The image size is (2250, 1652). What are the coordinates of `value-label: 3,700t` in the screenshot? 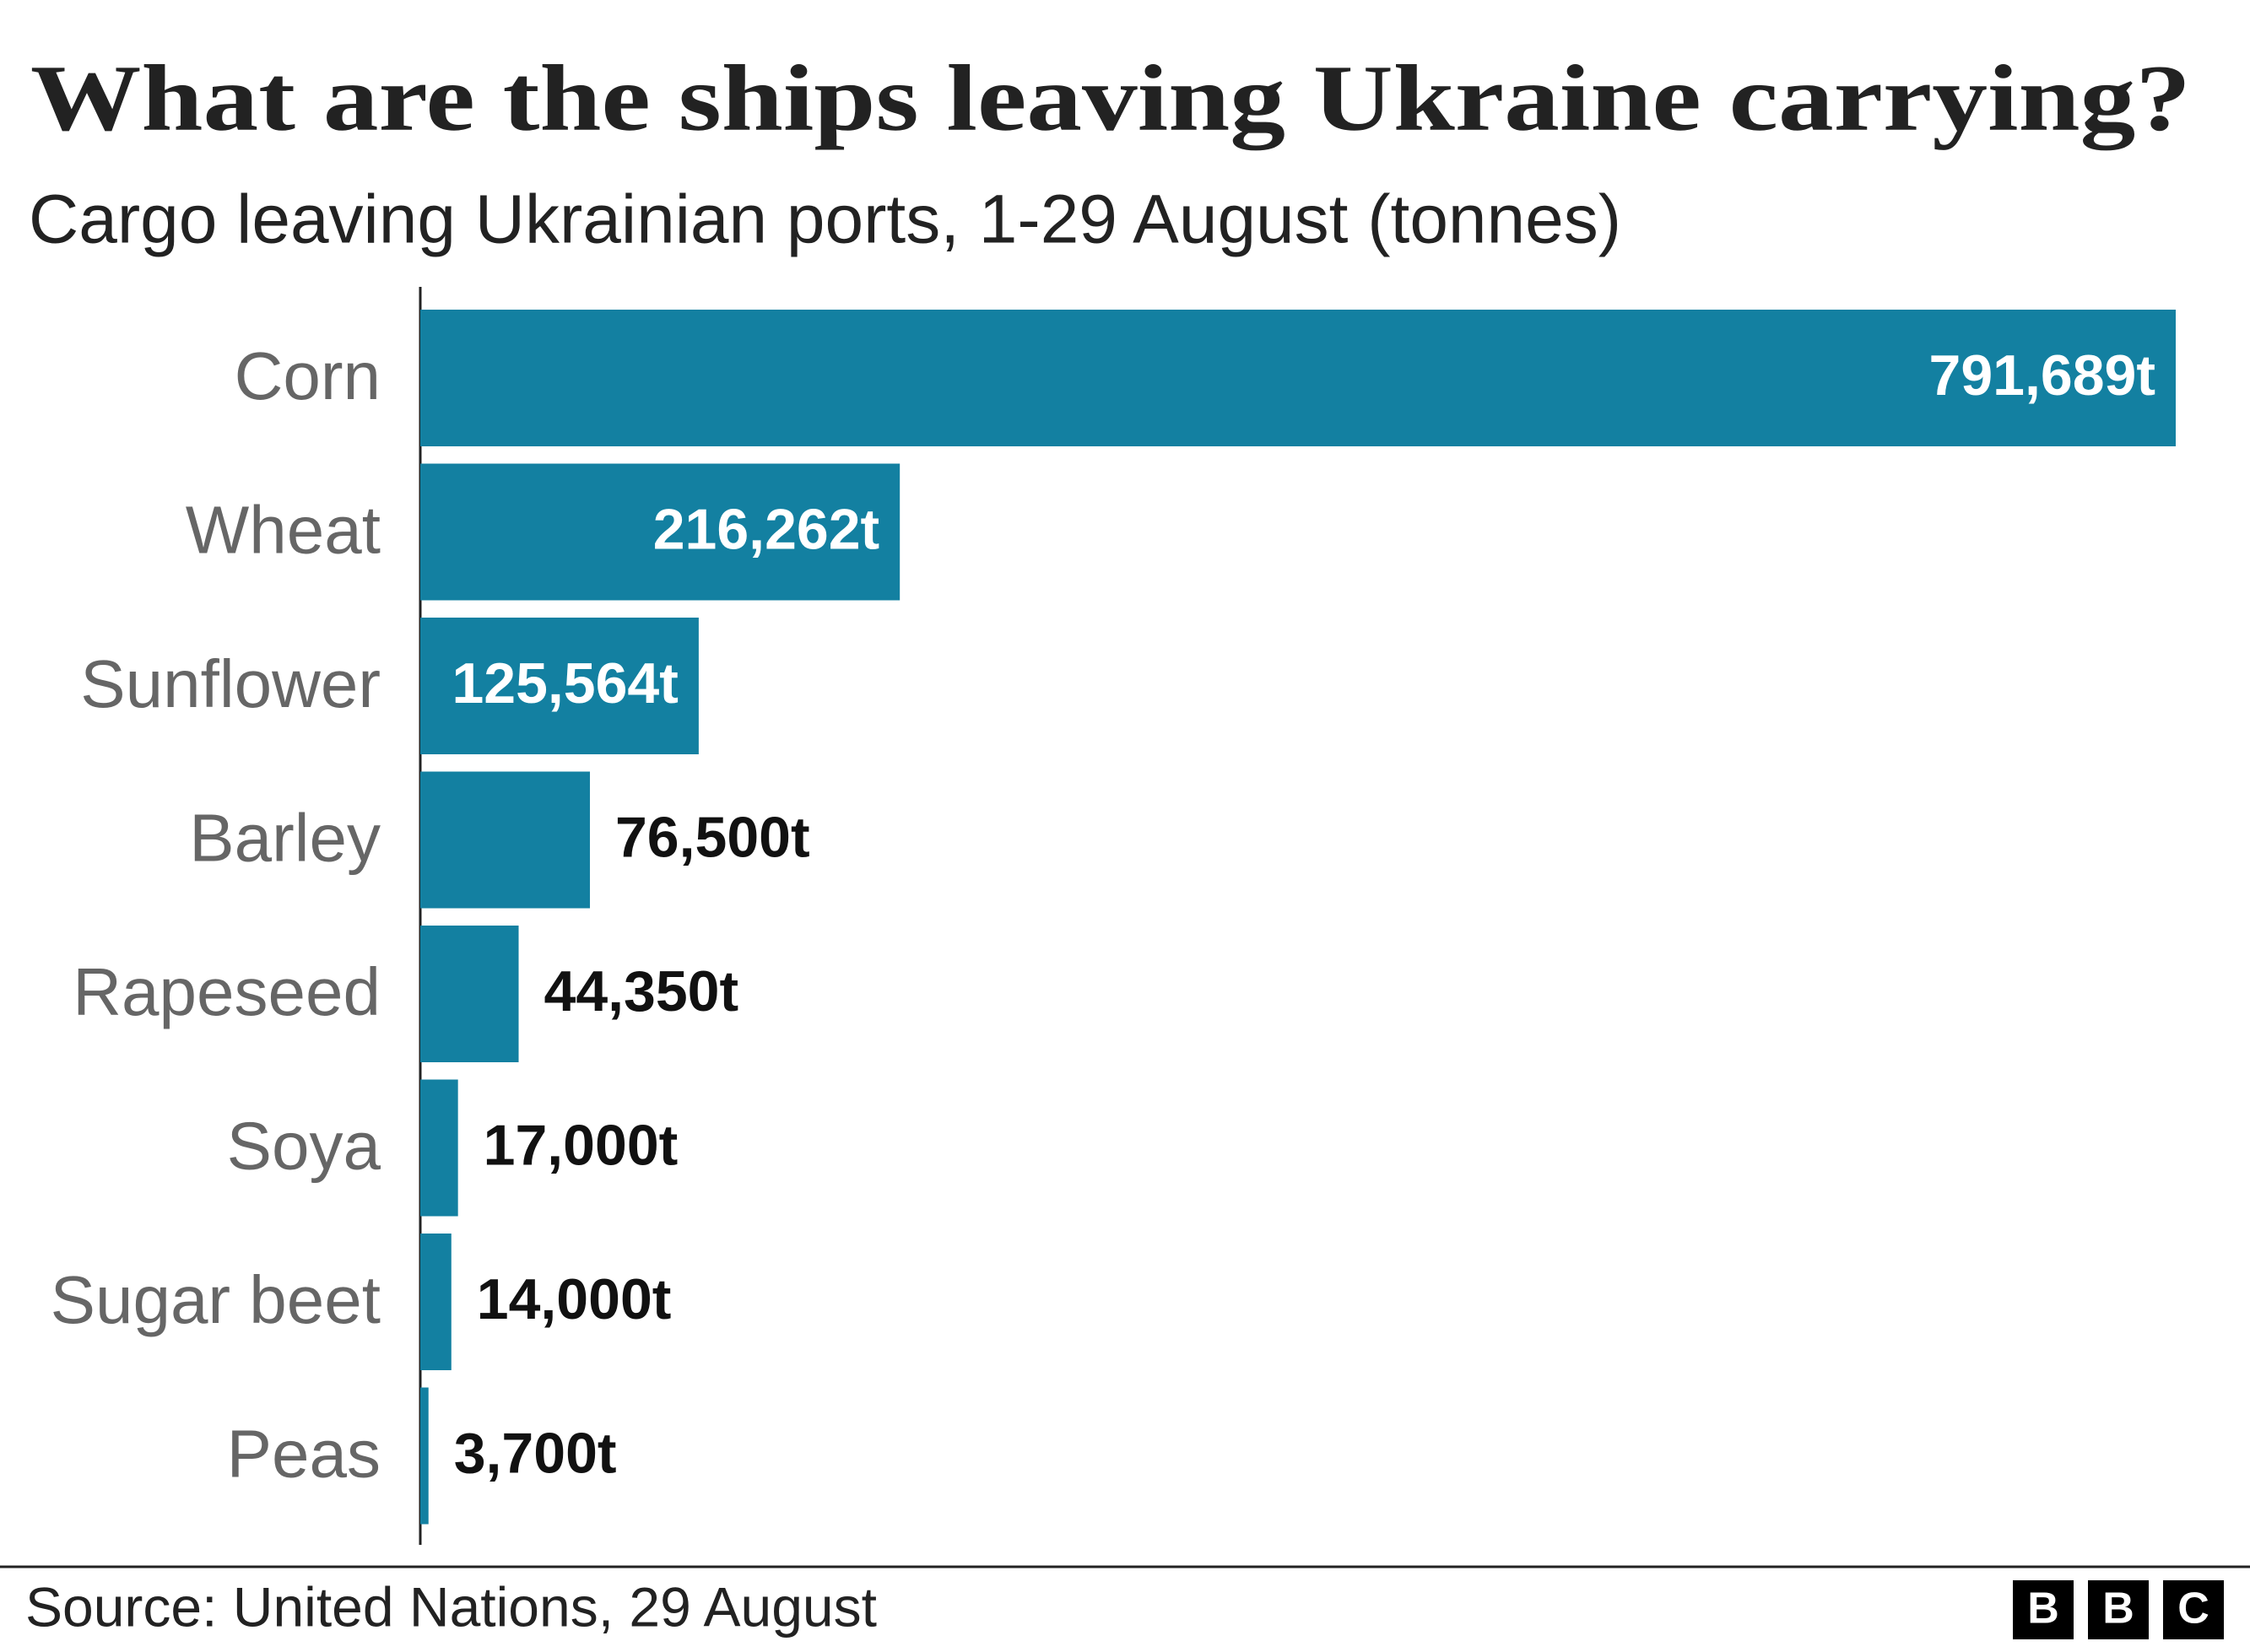 It's located at (535, 1453).